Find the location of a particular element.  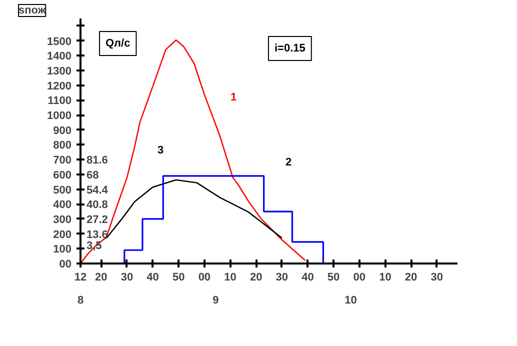

y2-axis-title: Qл/с is located at coordinates (118, 44).